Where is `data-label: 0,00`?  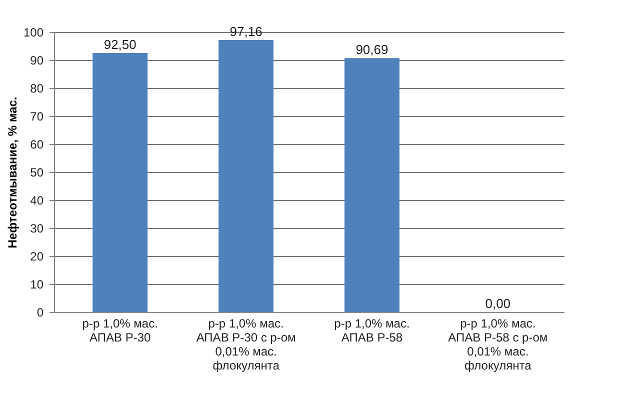 data-label: 0,00 is located at coordinates (498, 303).